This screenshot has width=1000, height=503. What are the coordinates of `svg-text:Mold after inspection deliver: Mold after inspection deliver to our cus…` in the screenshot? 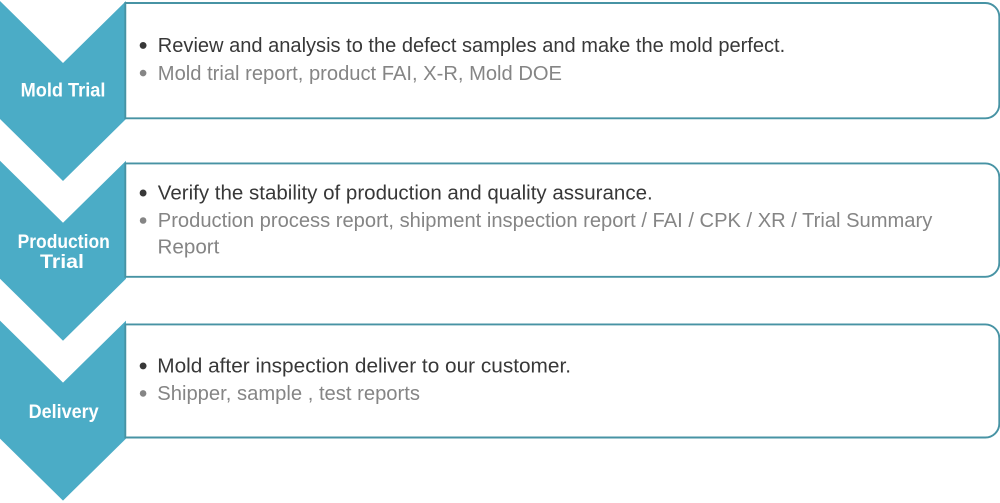 It's located at (364, 367).